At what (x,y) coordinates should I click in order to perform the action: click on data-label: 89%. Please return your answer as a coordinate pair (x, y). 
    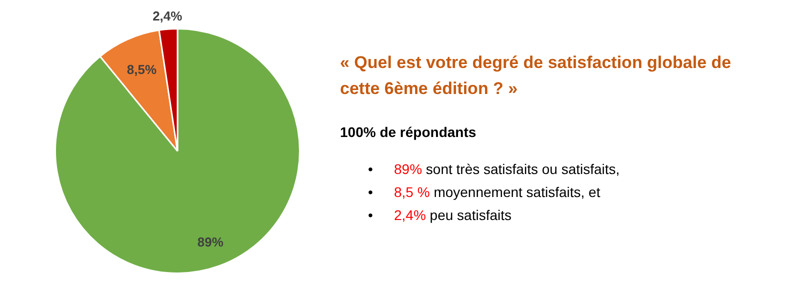
    Looking at the image, I should click on (210, 242).